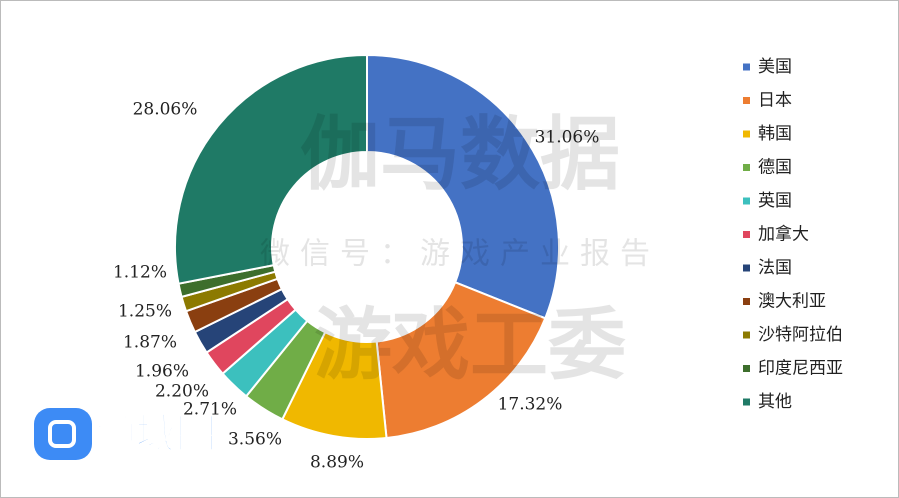  Describe the element at coordinates (337, 463) in the screenshot. I see `data-label: 8.89%` at that location.